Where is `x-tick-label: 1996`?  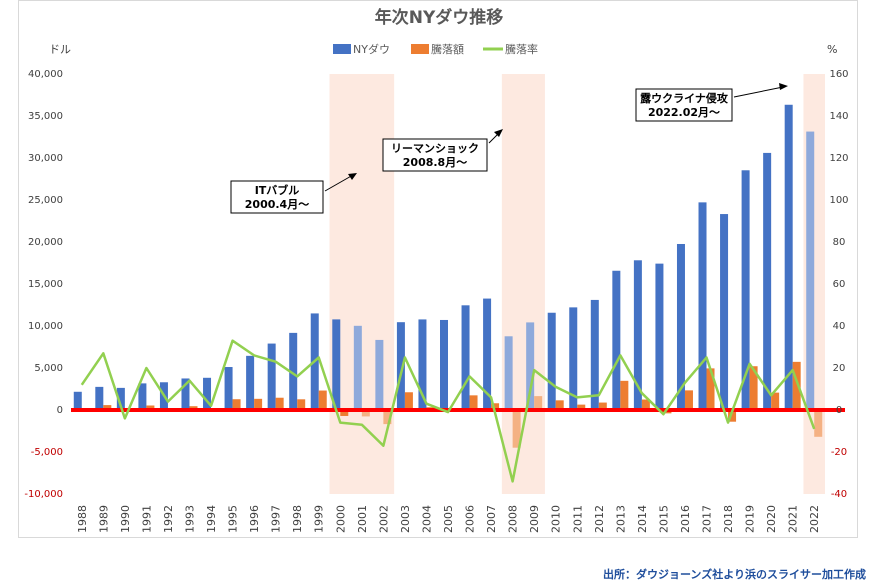 x-tick-label: 1996 is located at coordinates (254, 519).